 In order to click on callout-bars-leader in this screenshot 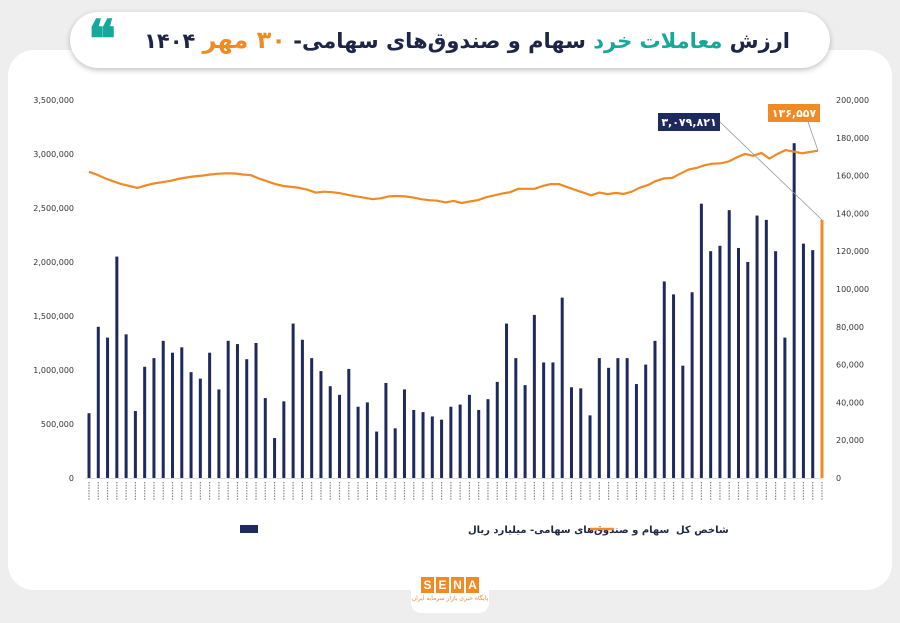, I will do `click(771, 171)`.